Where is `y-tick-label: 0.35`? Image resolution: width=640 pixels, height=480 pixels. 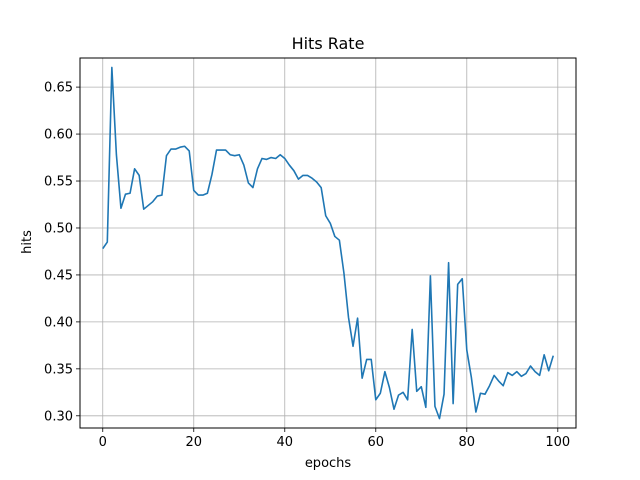 y-tick-label: 0.35 is located at coordinates (58, 369).